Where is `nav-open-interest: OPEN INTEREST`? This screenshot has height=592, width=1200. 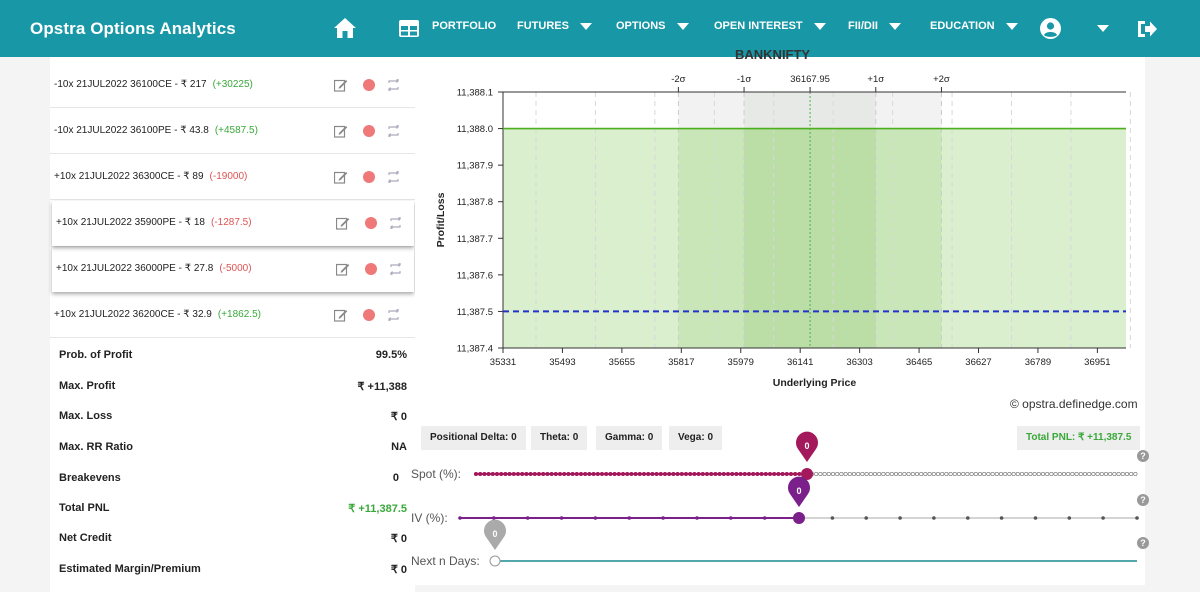 nav-open-interest: OPEN INTEREST is located at coordinates (770, 26).